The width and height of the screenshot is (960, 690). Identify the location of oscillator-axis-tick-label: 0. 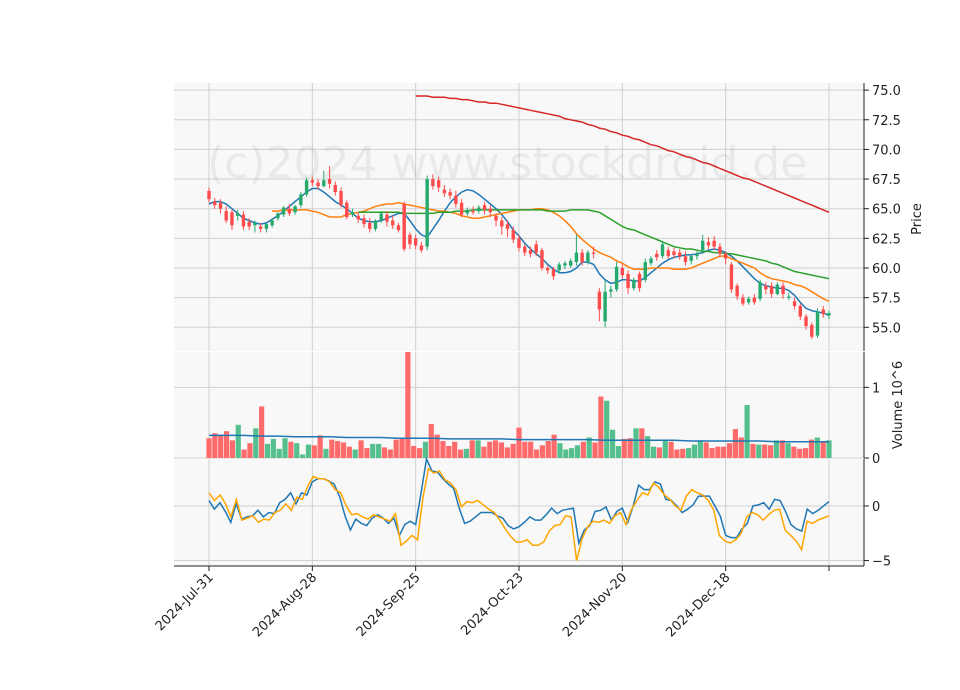
(876, 507).